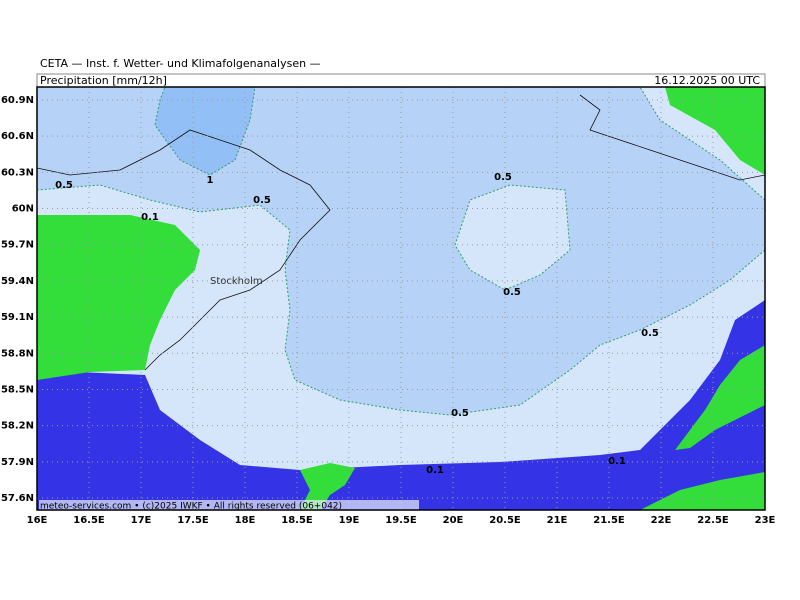 This screenshot has height=600, width=800. I want to click on land-ne, so click(715, 131).